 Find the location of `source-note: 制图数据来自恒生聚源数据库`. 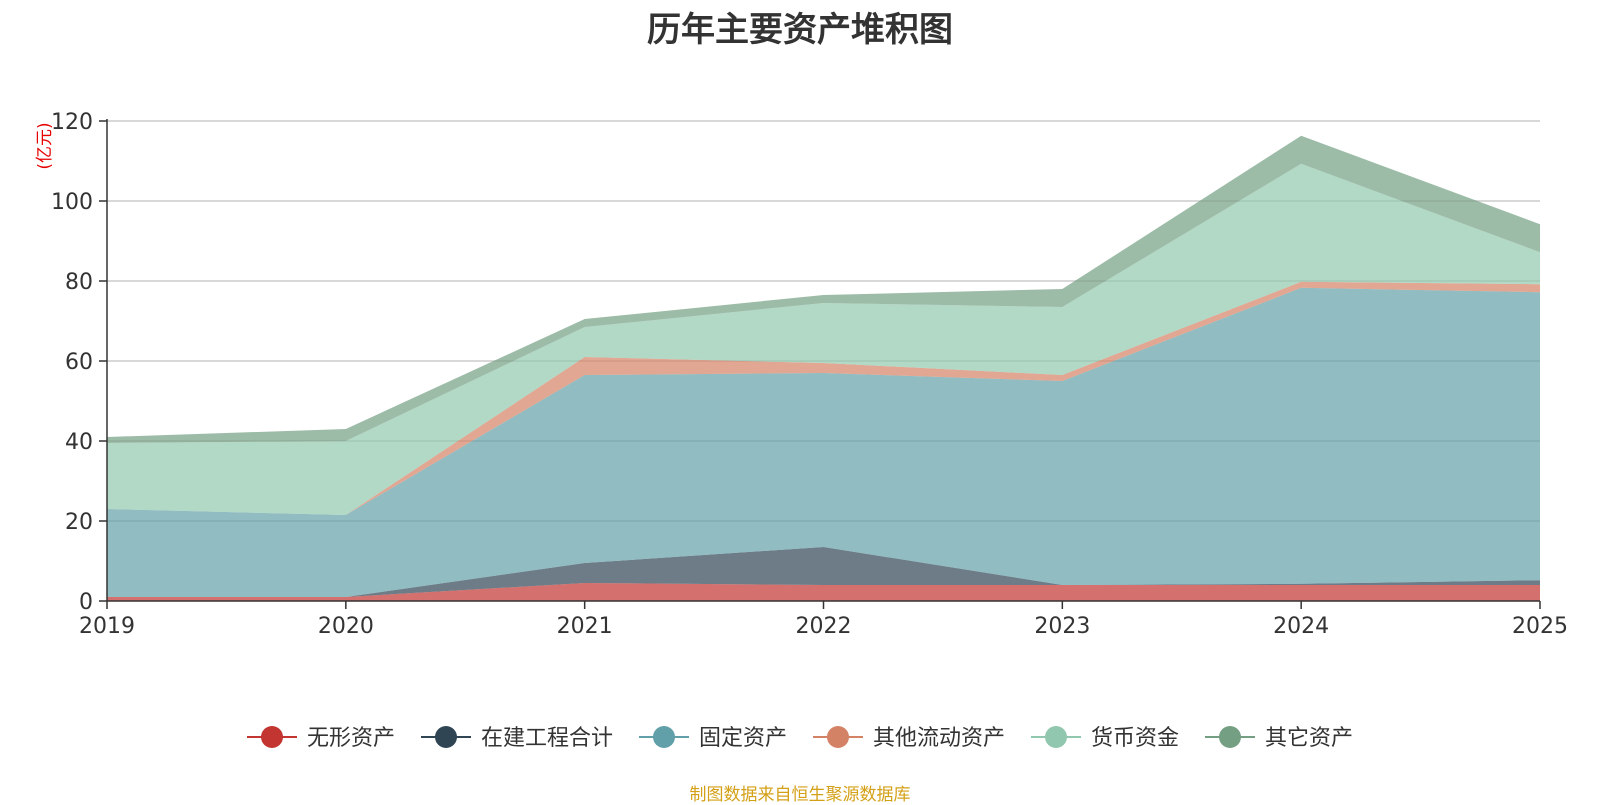

source-note: 制图数据来自恒生聚源数据库 is located at coordinates (800, 795).